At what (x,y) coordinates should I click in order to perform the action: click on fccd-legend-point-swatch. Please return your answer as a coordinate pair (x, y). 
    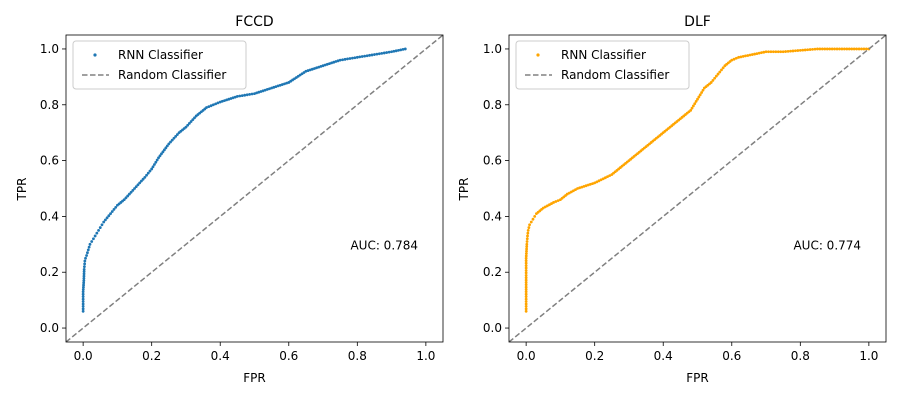
    Looking at the image, I should click on (95, 55).